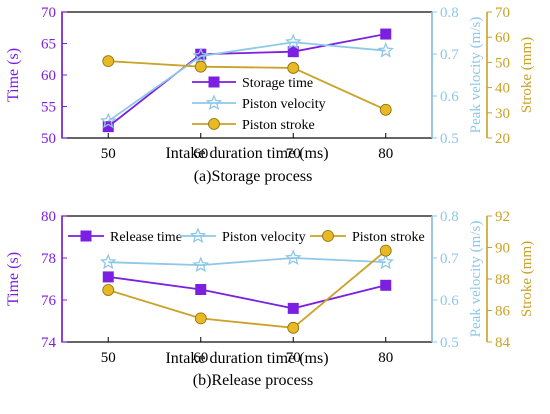  I want to click on stroke-y-tick-label: 20, so click(502, 139).